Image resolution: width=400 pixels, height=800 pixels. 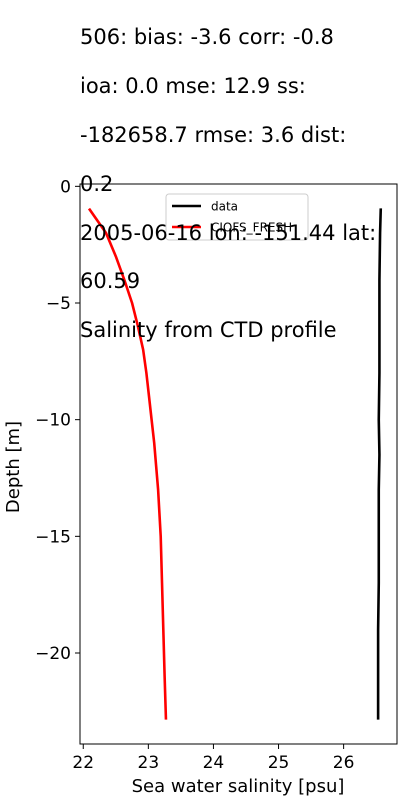 What do you see at coordinates (379, 464) in the screenshot?
I see `series-line-data` at bounding box center [379, 464].